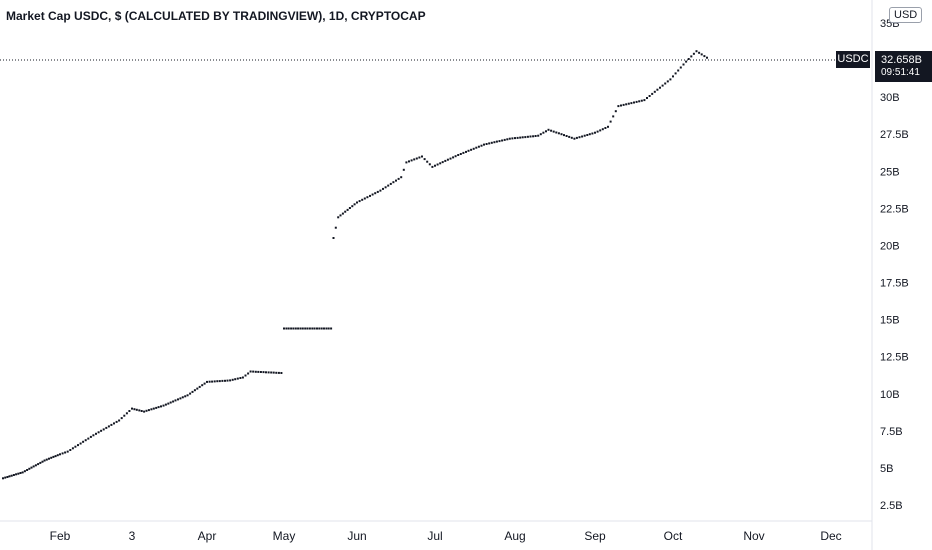 Image resolution: width=932 pixels, height=550 pixels. I want to click on y-tick-label: 15B, so click(890, 321).